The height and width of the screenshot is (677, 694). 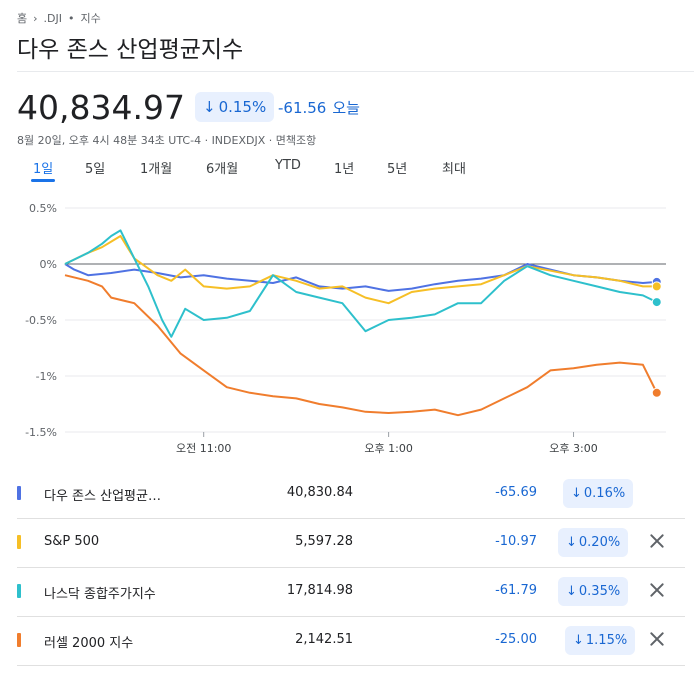 What do you see at coordinates (89, 643) in the screenshot?
I see `row-name: 러셀 2000 지수` at bounding box center [89, 643].